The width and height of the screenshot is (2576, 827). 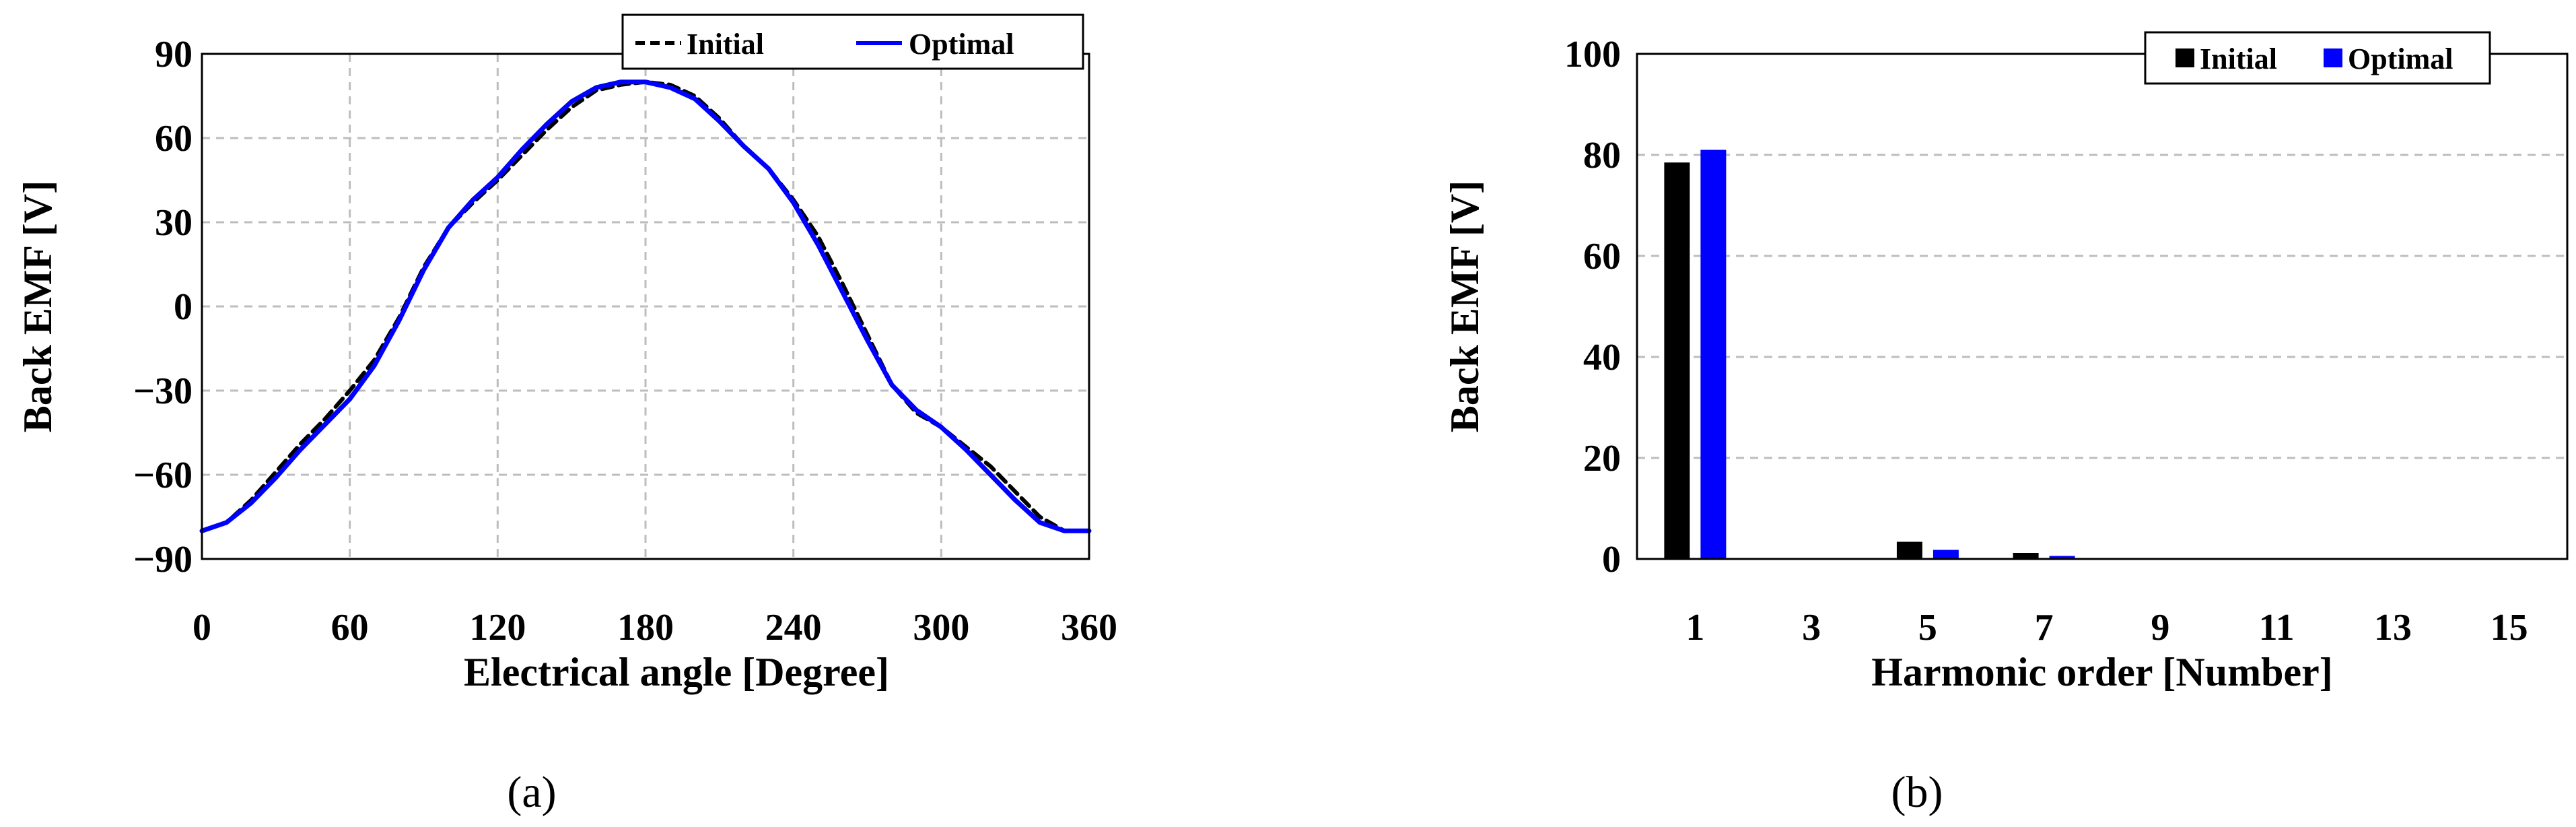 What do you see at coordinates (793, 628) in the screenshot?
I see `chart-a-x-tick: 240` at bounding box center [793, 628].